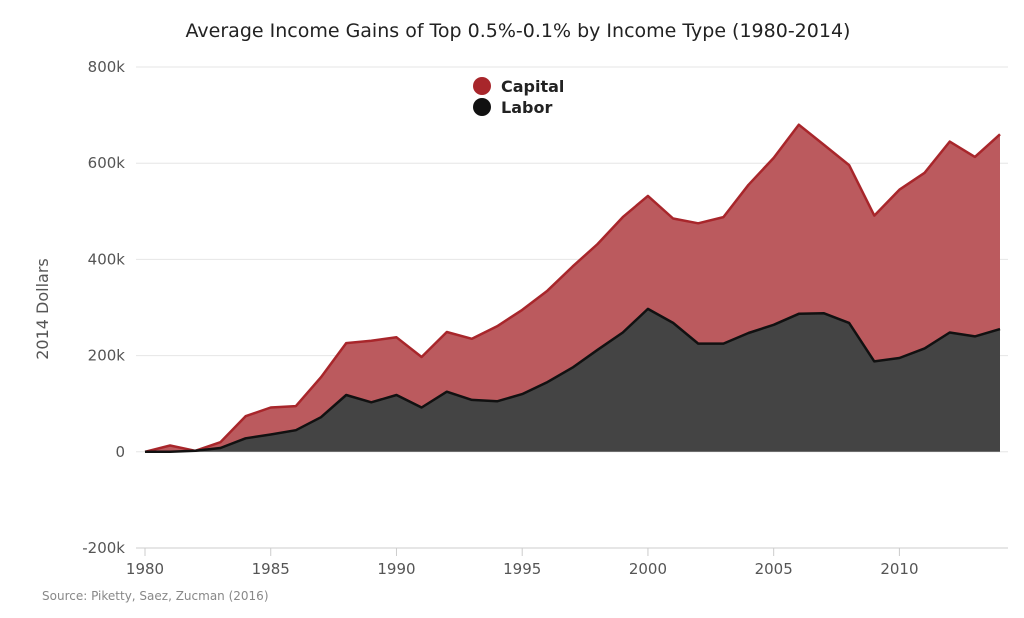 This screenshot has width=1024, height=618. I want to click on y-tick-label: 400k, so click(107, 259).